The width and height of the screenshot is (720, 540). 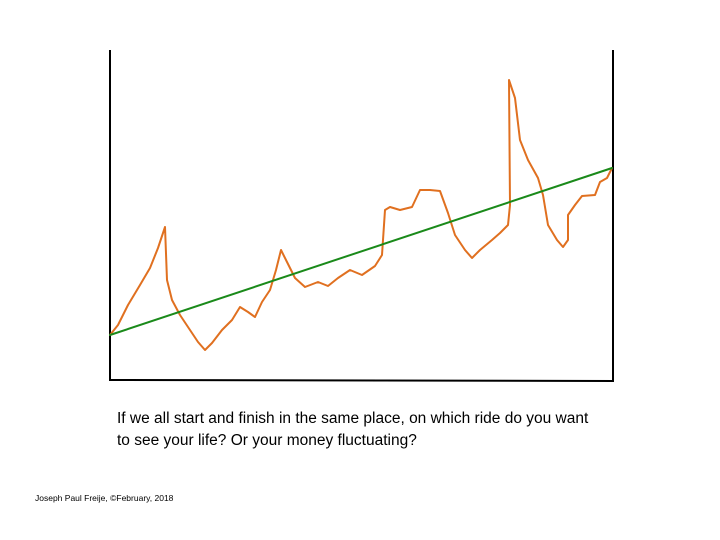 I want to click on bottom-axis, so click(x=361, y=380).